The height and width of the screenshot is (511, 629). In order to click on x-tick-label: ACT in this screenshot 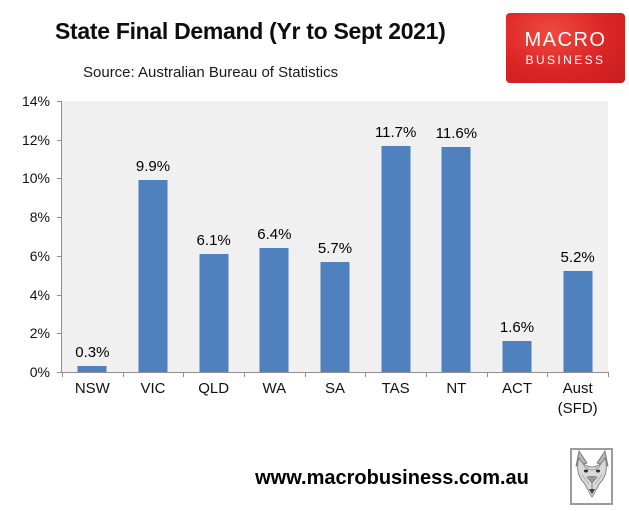, I will do `click(517, 388)`.